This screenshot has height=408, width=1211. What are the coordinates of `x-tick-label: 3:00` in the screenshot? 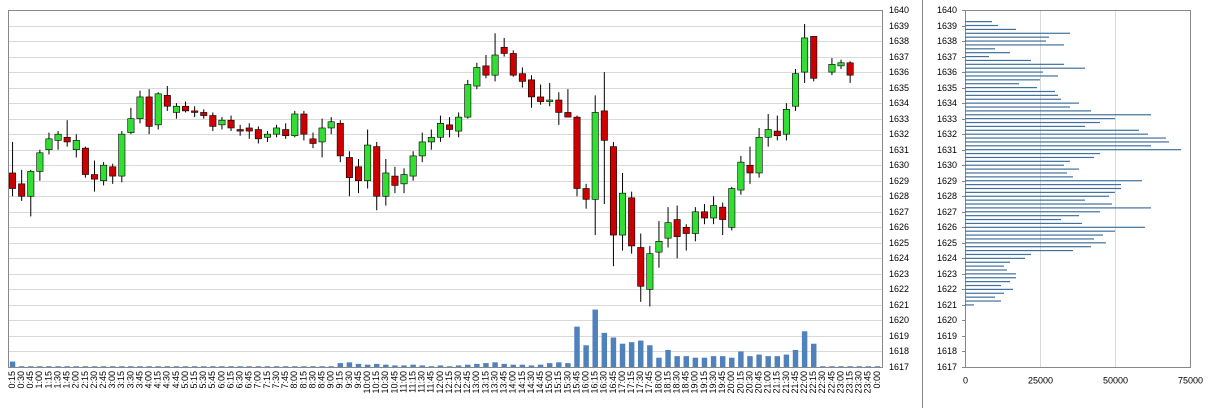 It's located at (112, 380).